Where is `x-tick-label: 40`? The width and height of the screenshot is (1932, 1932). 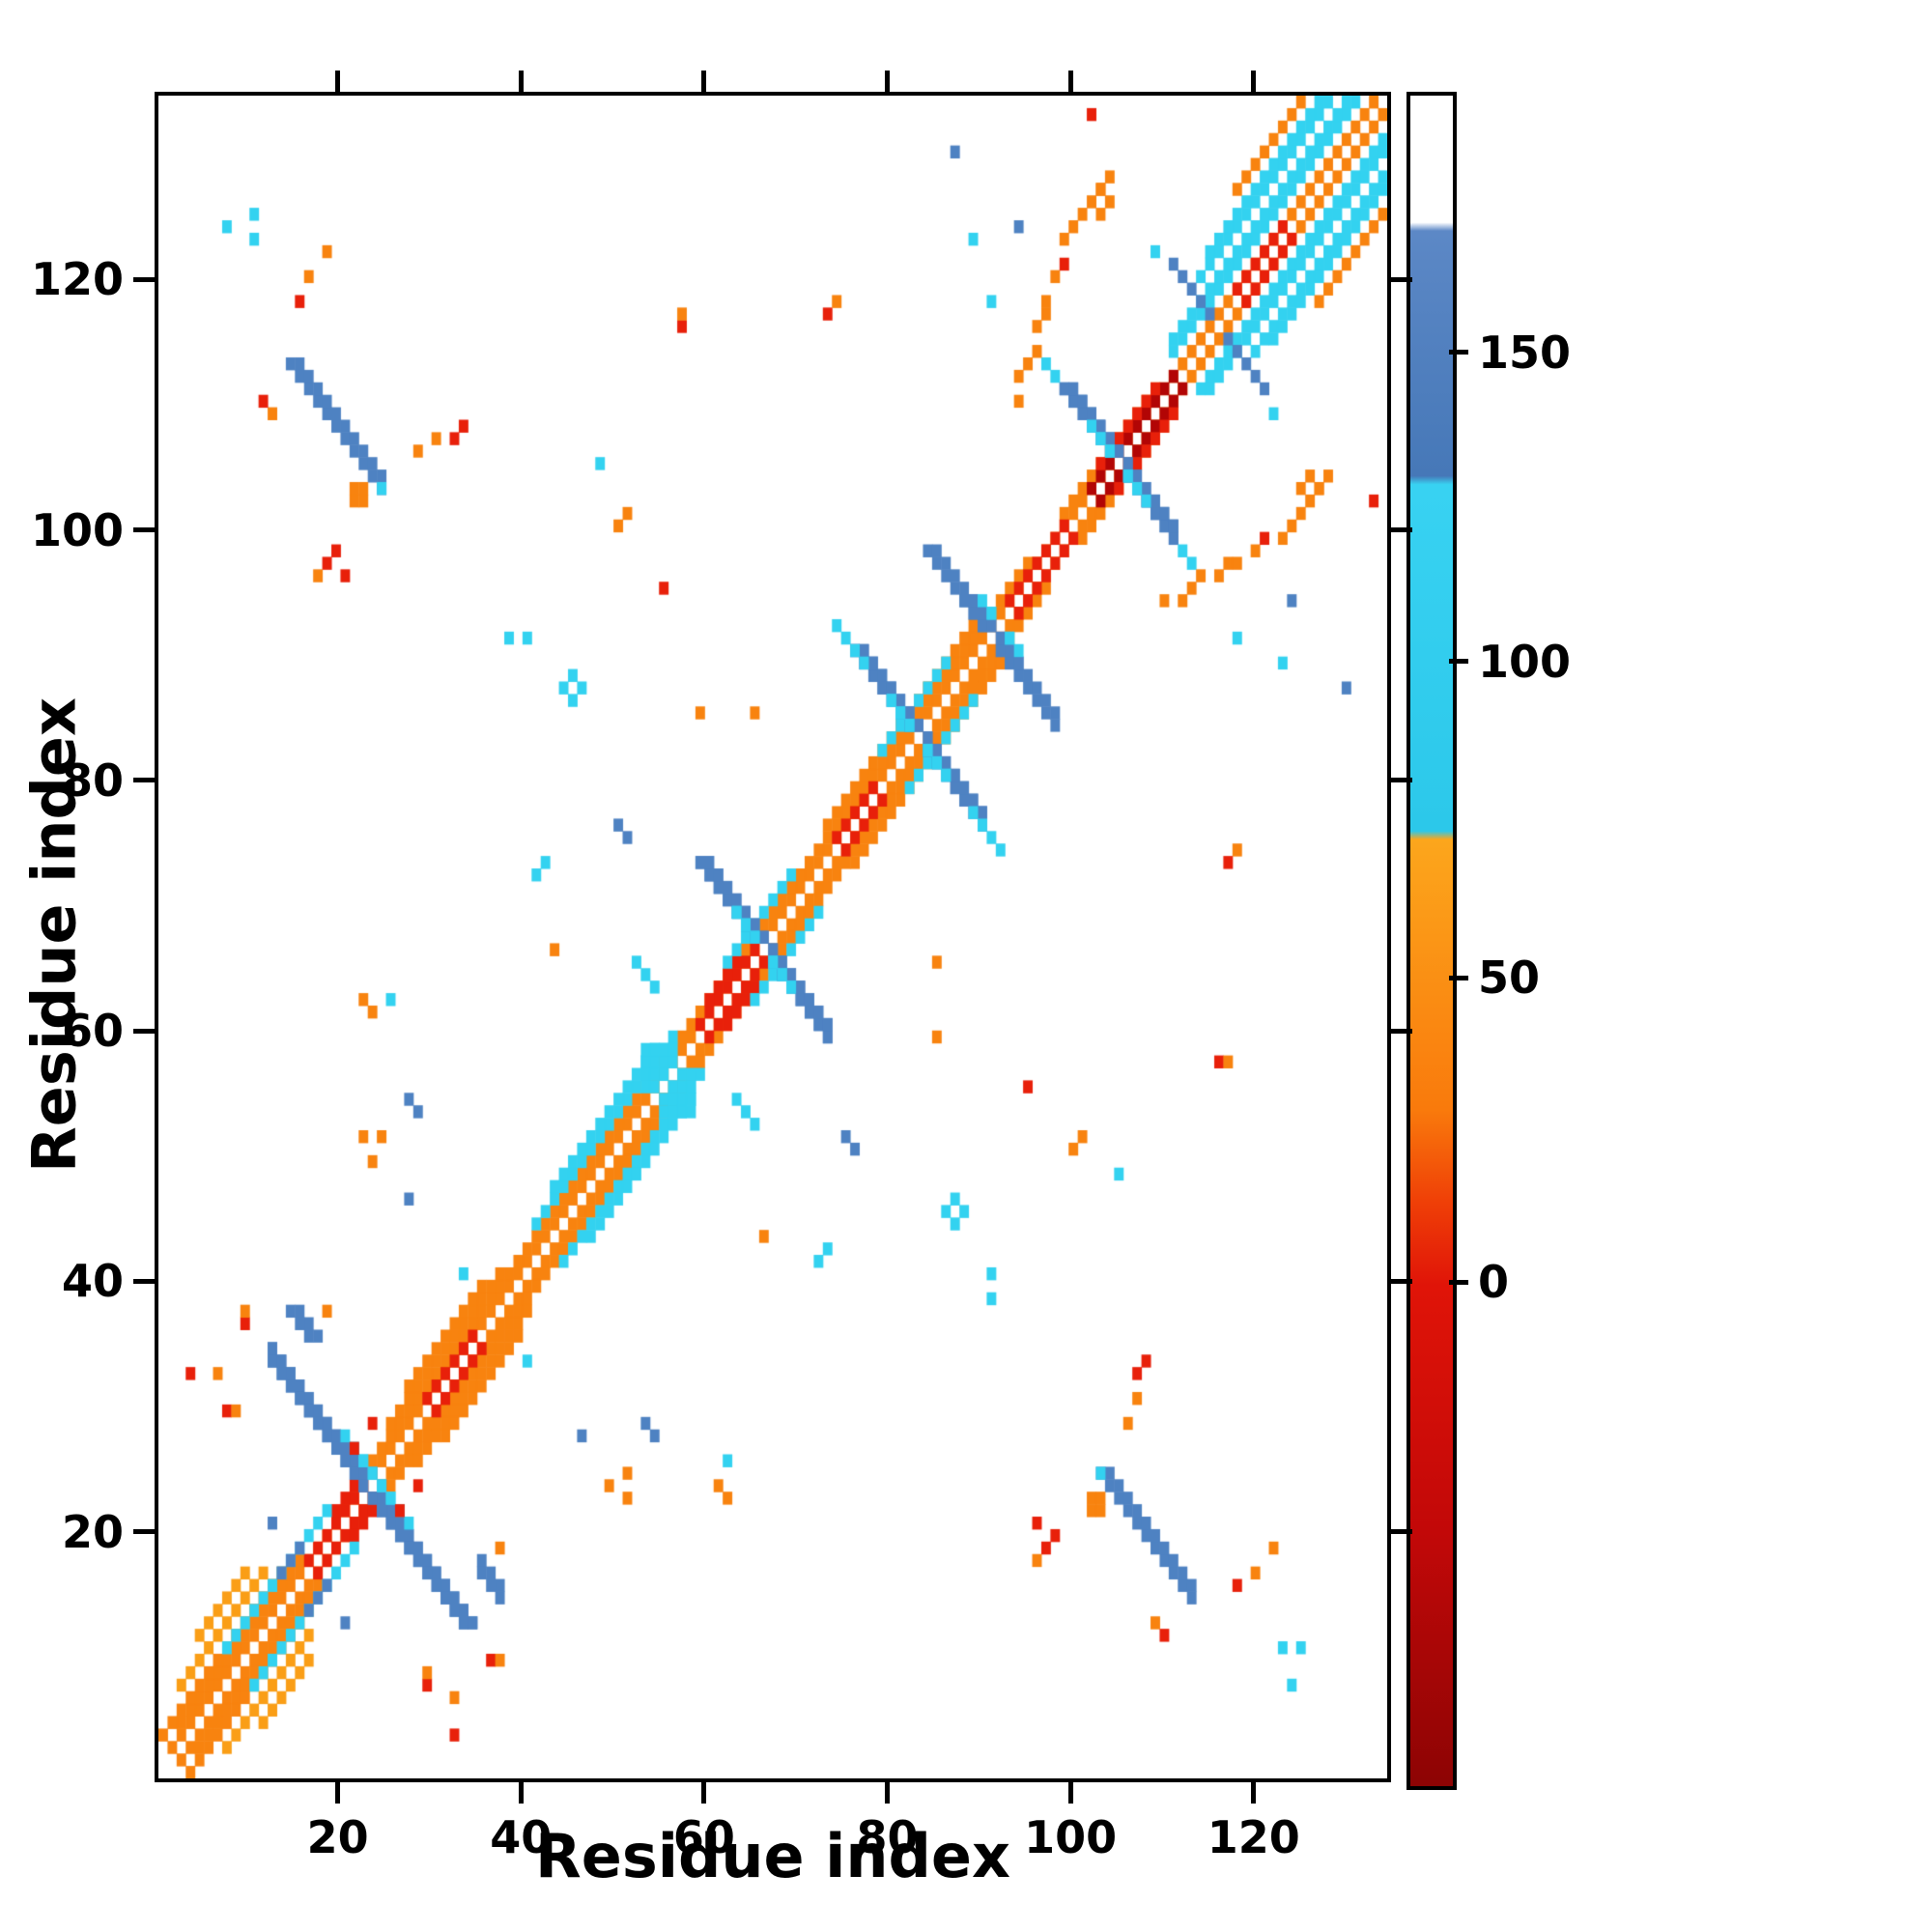
x-tick-label: 40 is located at coordinates (521, 1837).